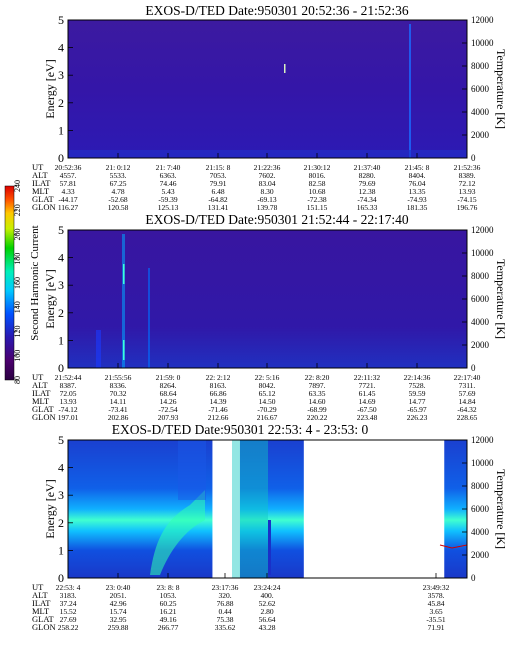 The image size is (505, 649). What do you see at coordinates (367, 393) in the screenshot?
I see `table-cell: 61.45` at bounding box center [367, 393].